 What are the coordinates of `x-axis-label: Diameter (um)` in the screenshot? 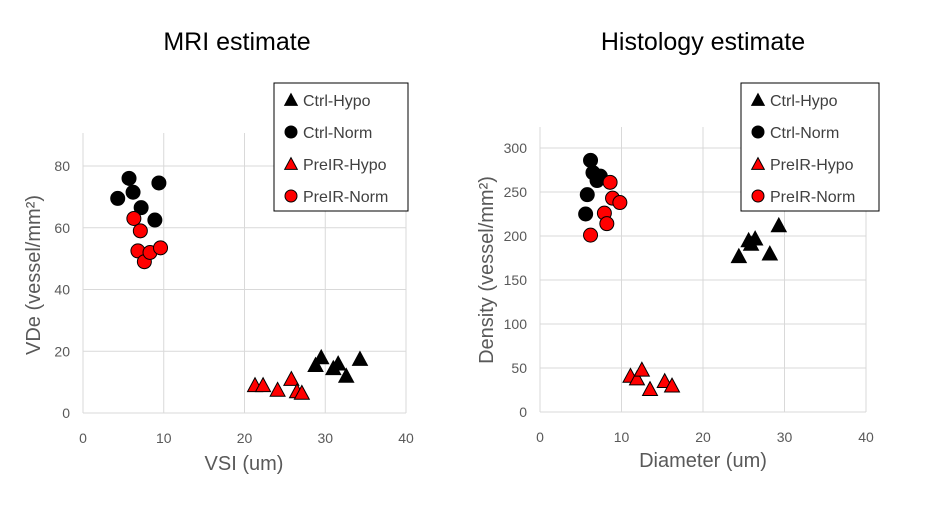 It's located at (703, 461).